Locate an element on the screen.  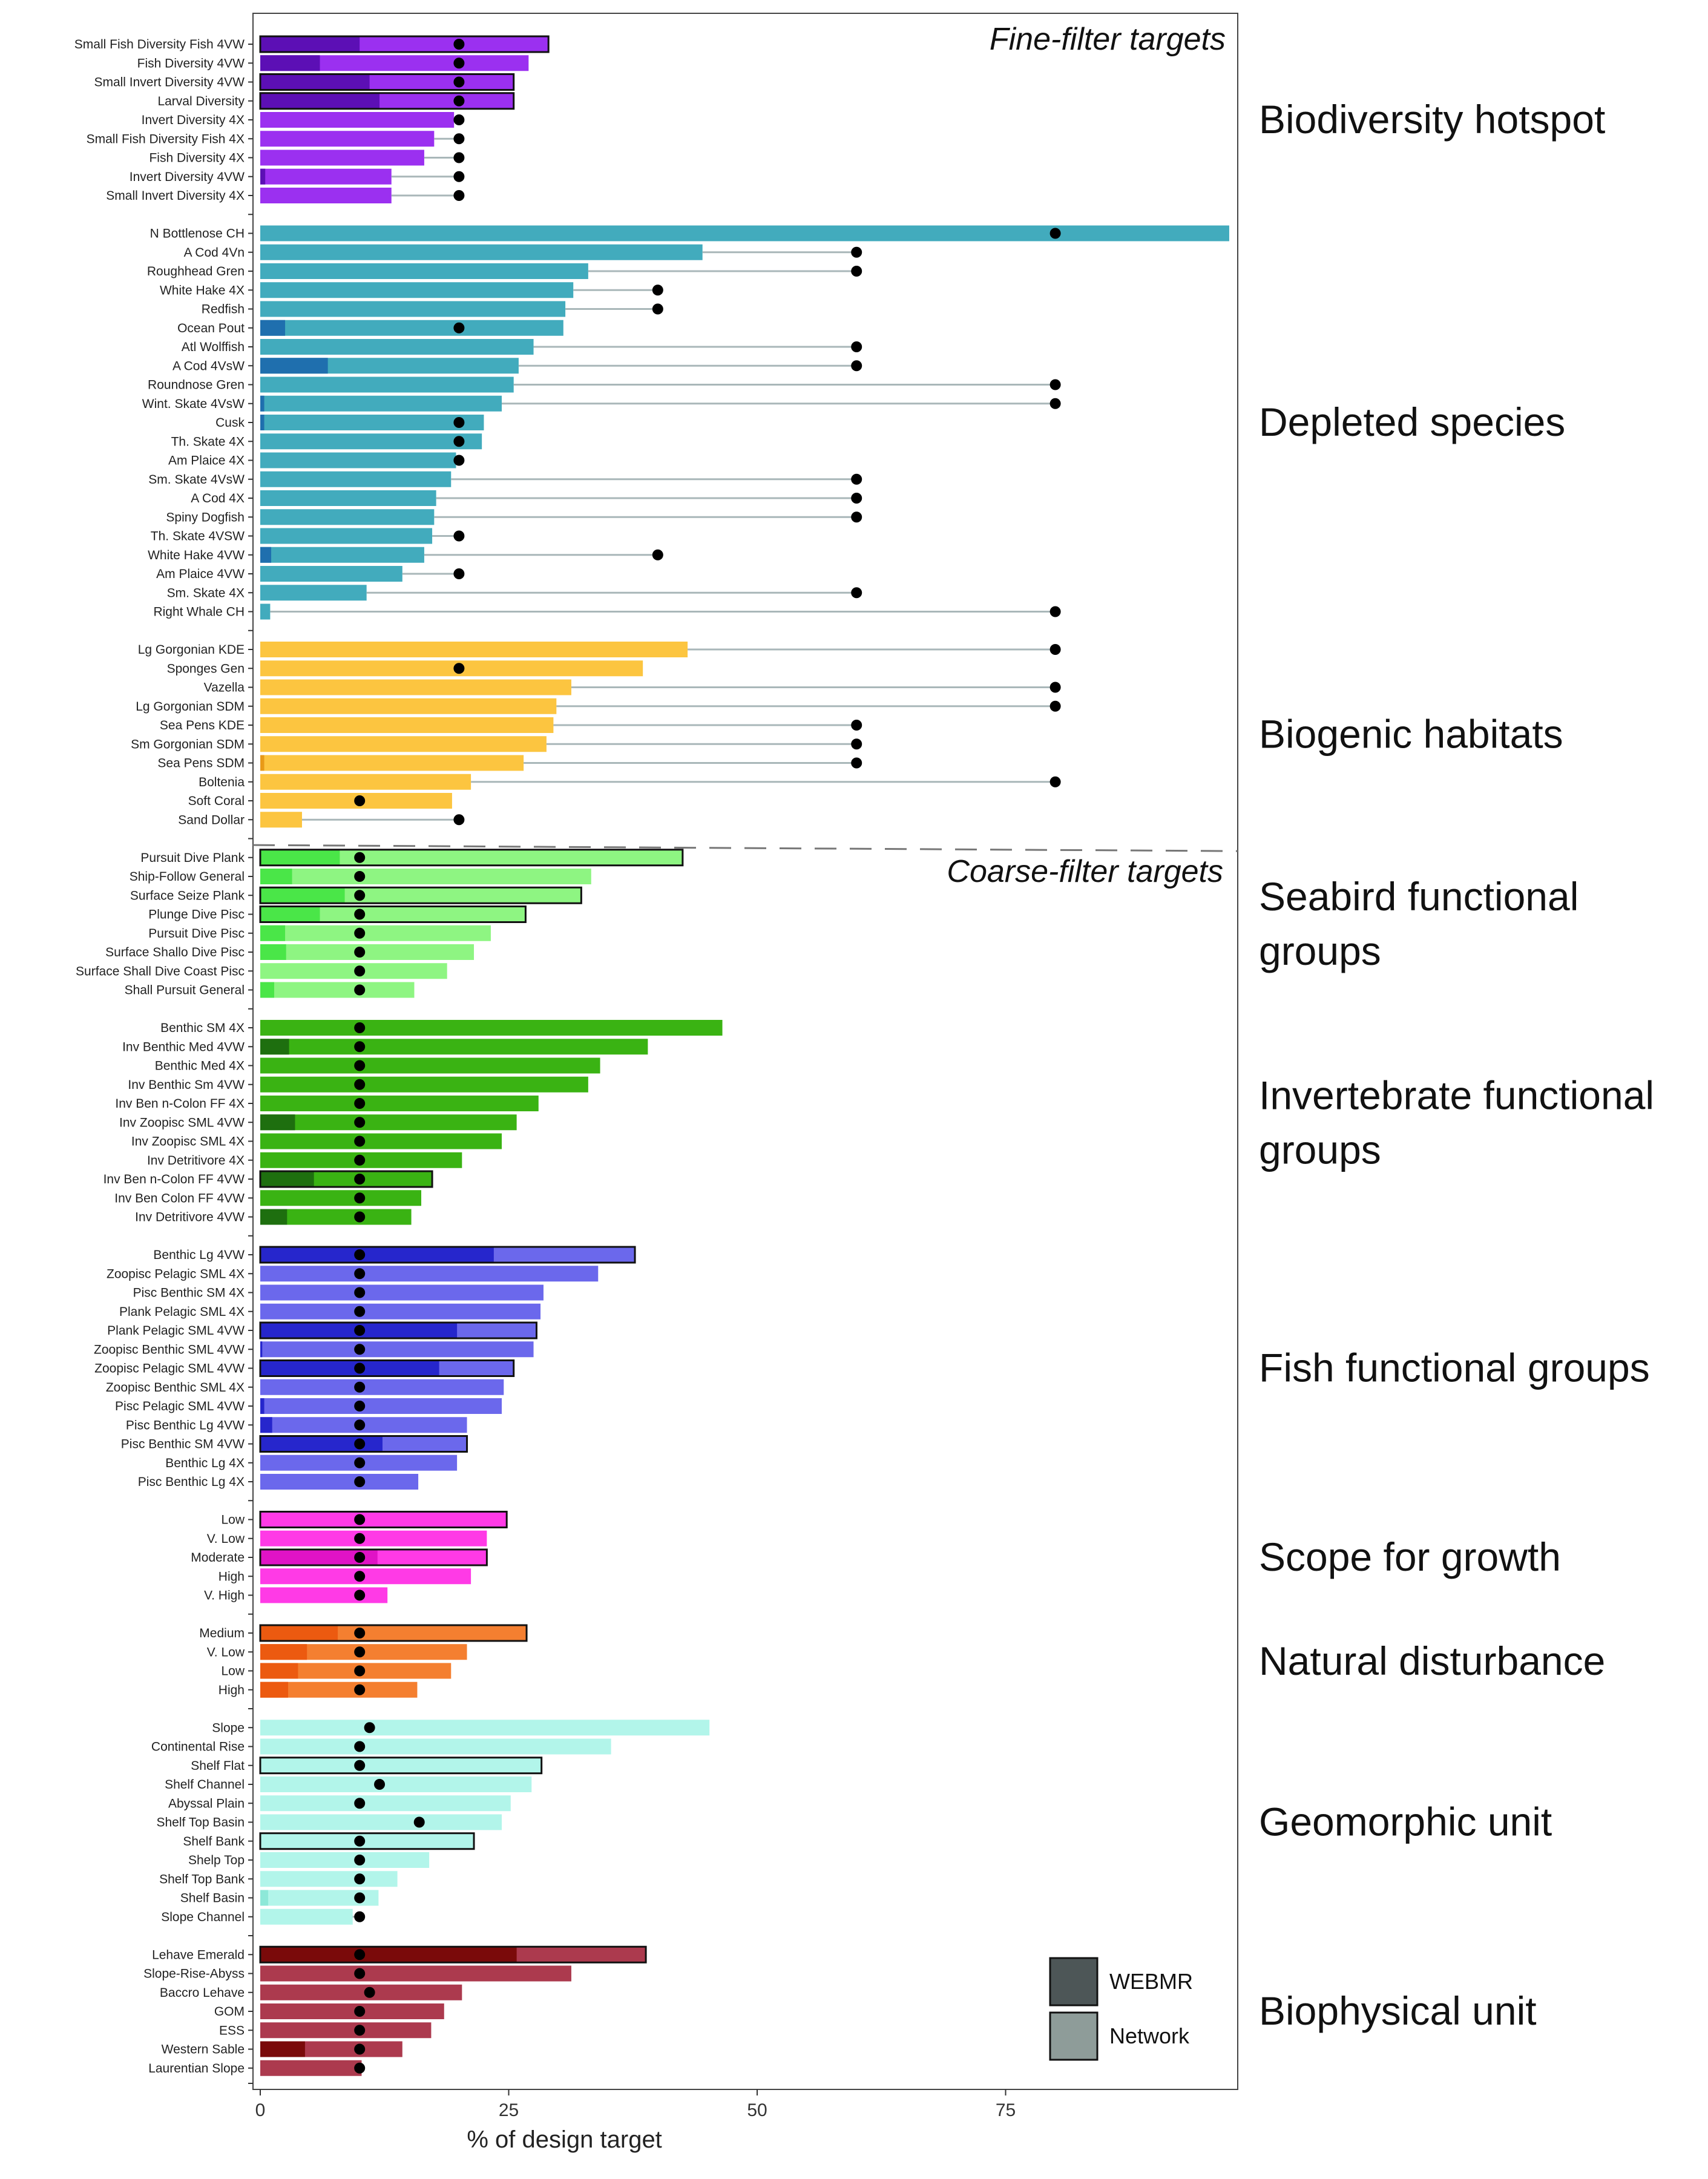
coarse-filter-label: Coarse-filter targets is located at coordinates (1085, 872).